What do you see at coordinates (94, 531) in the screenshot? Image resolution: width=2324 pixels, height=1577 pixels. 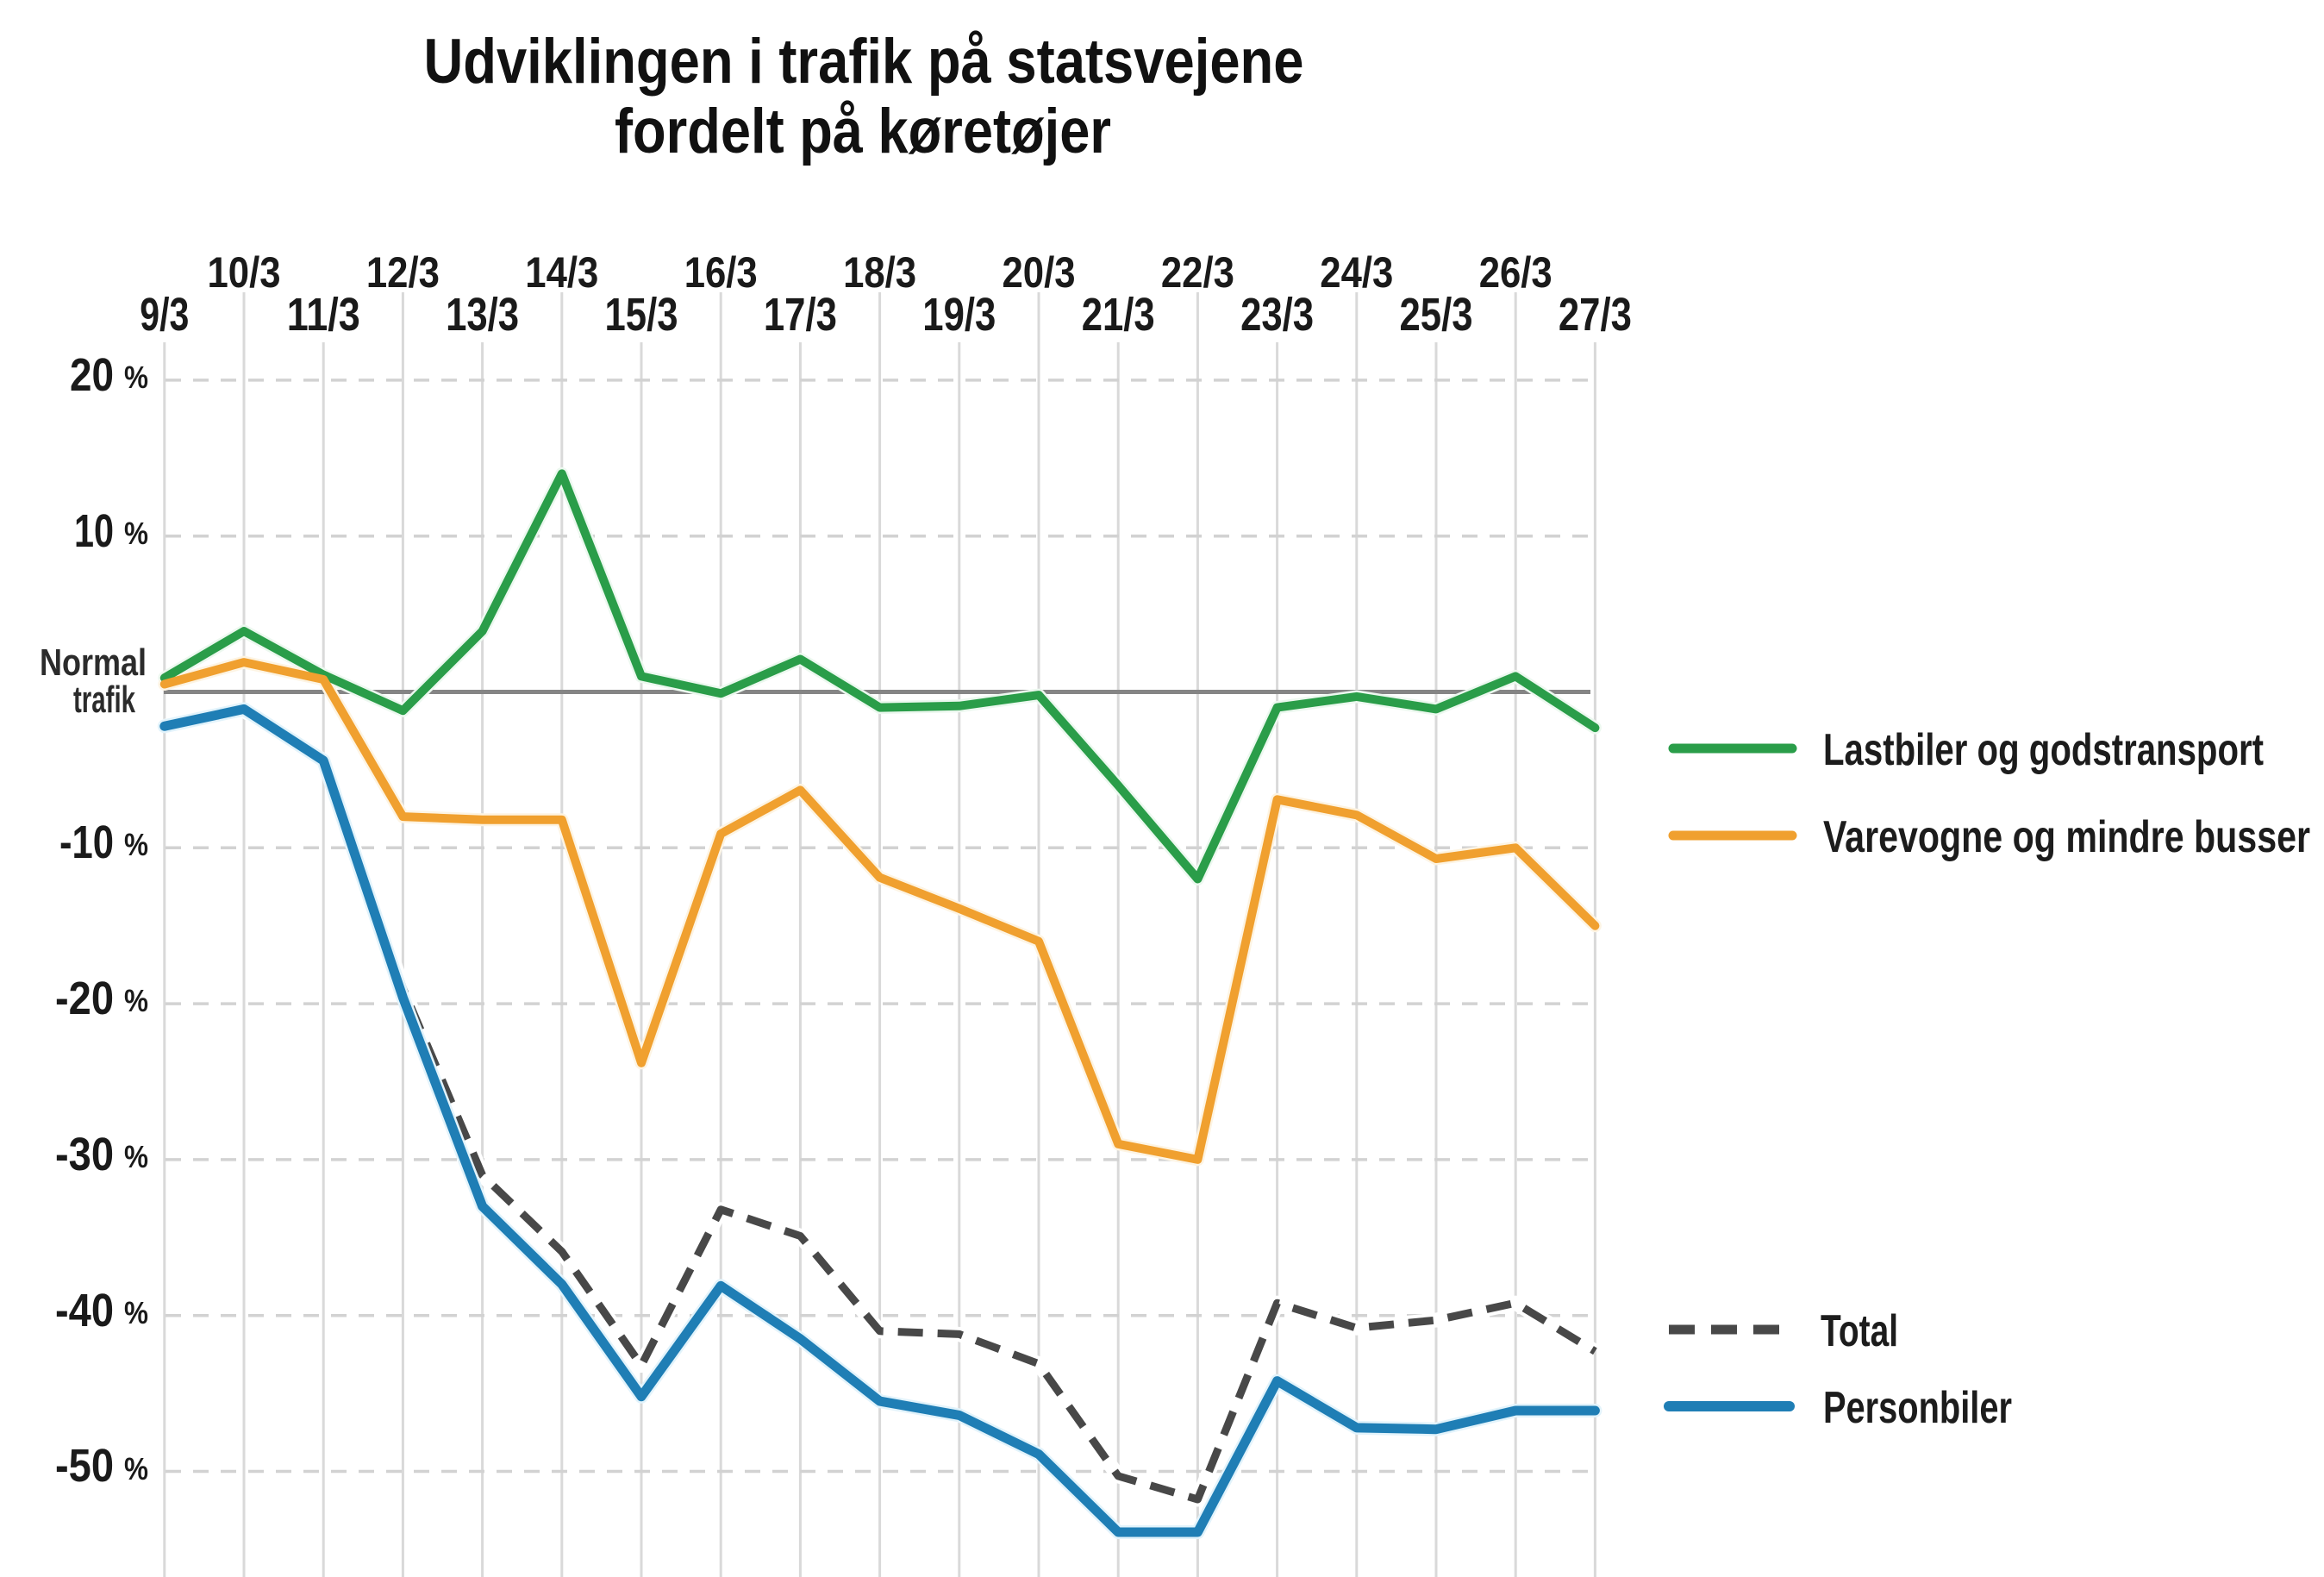 I see `svg-text: 10` at bounding box center [94, 531].